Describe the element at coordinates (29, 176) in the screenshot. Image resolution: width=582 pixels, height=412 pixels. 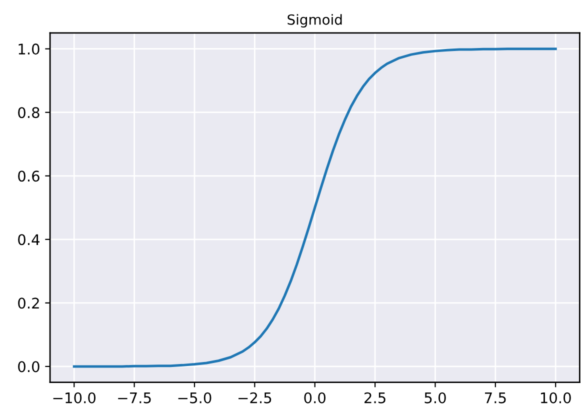
I see `y-tick-label: 0.6` at that location.